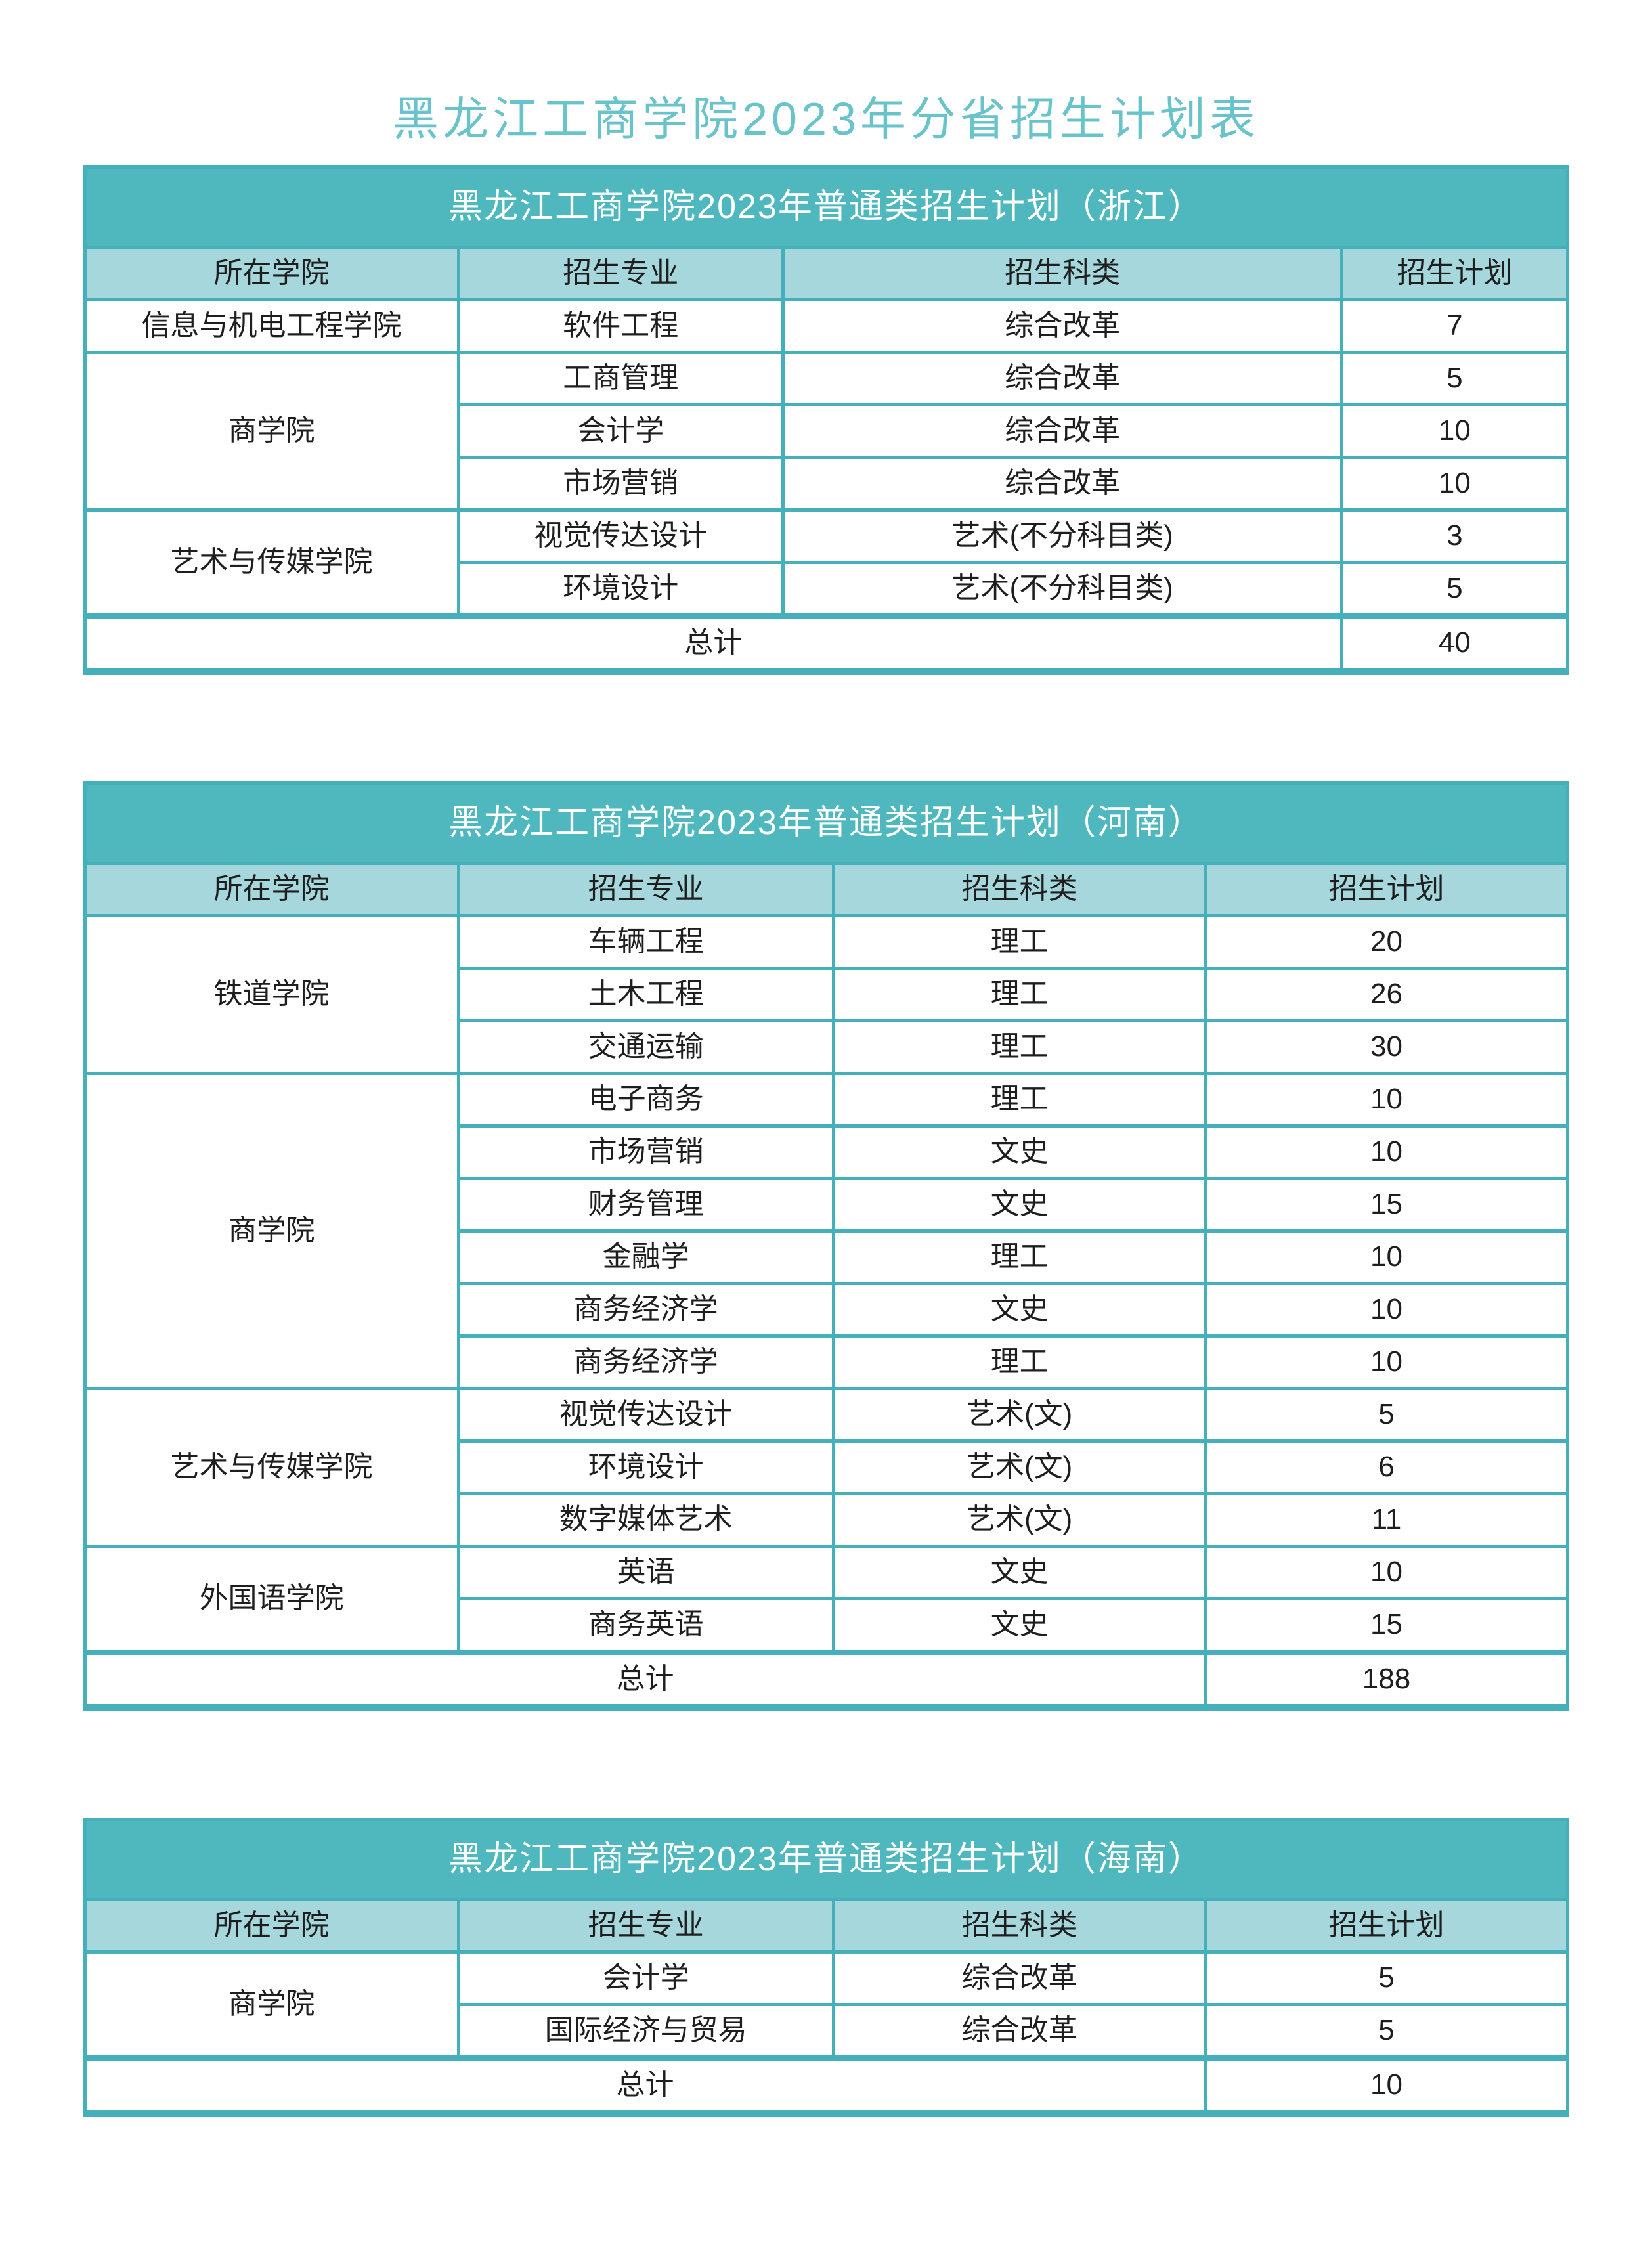 Image resolution: width=1652 pixels, height=2257 pixels. I want to click on table-row: 商务经济学 文史 10, so click(827, 1310).